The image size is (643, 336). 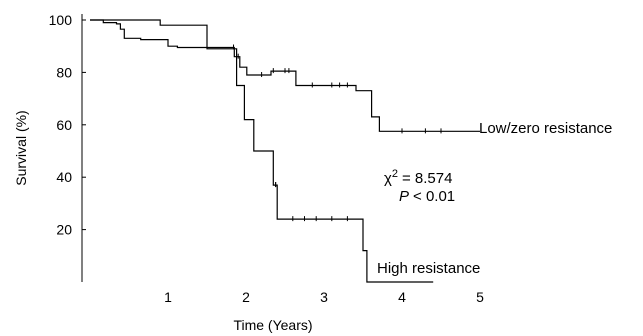 What do you see at coordinates (404, 196) in the screenshot?
I see `p-symbol: P` at bounding box center [404, 196].